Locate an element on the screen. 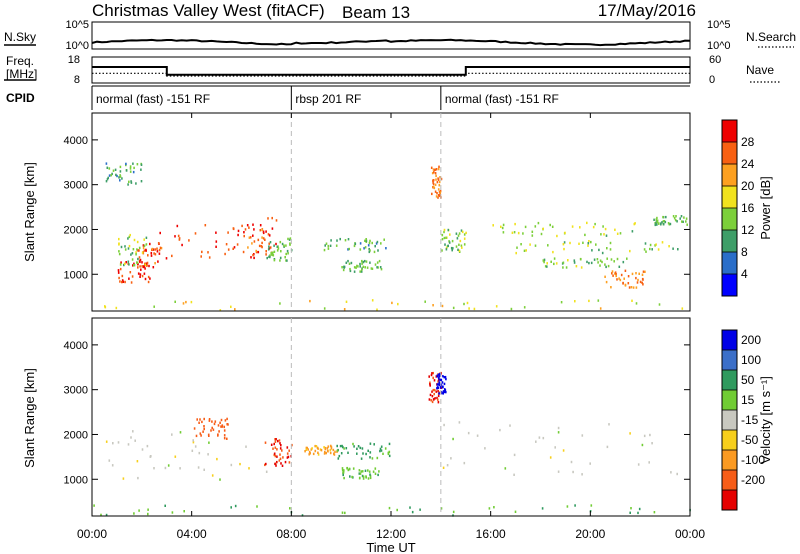 The height and width of the screenshot is (554, 800). x-axis-label: Time UT is located at coordinates (390, 547).